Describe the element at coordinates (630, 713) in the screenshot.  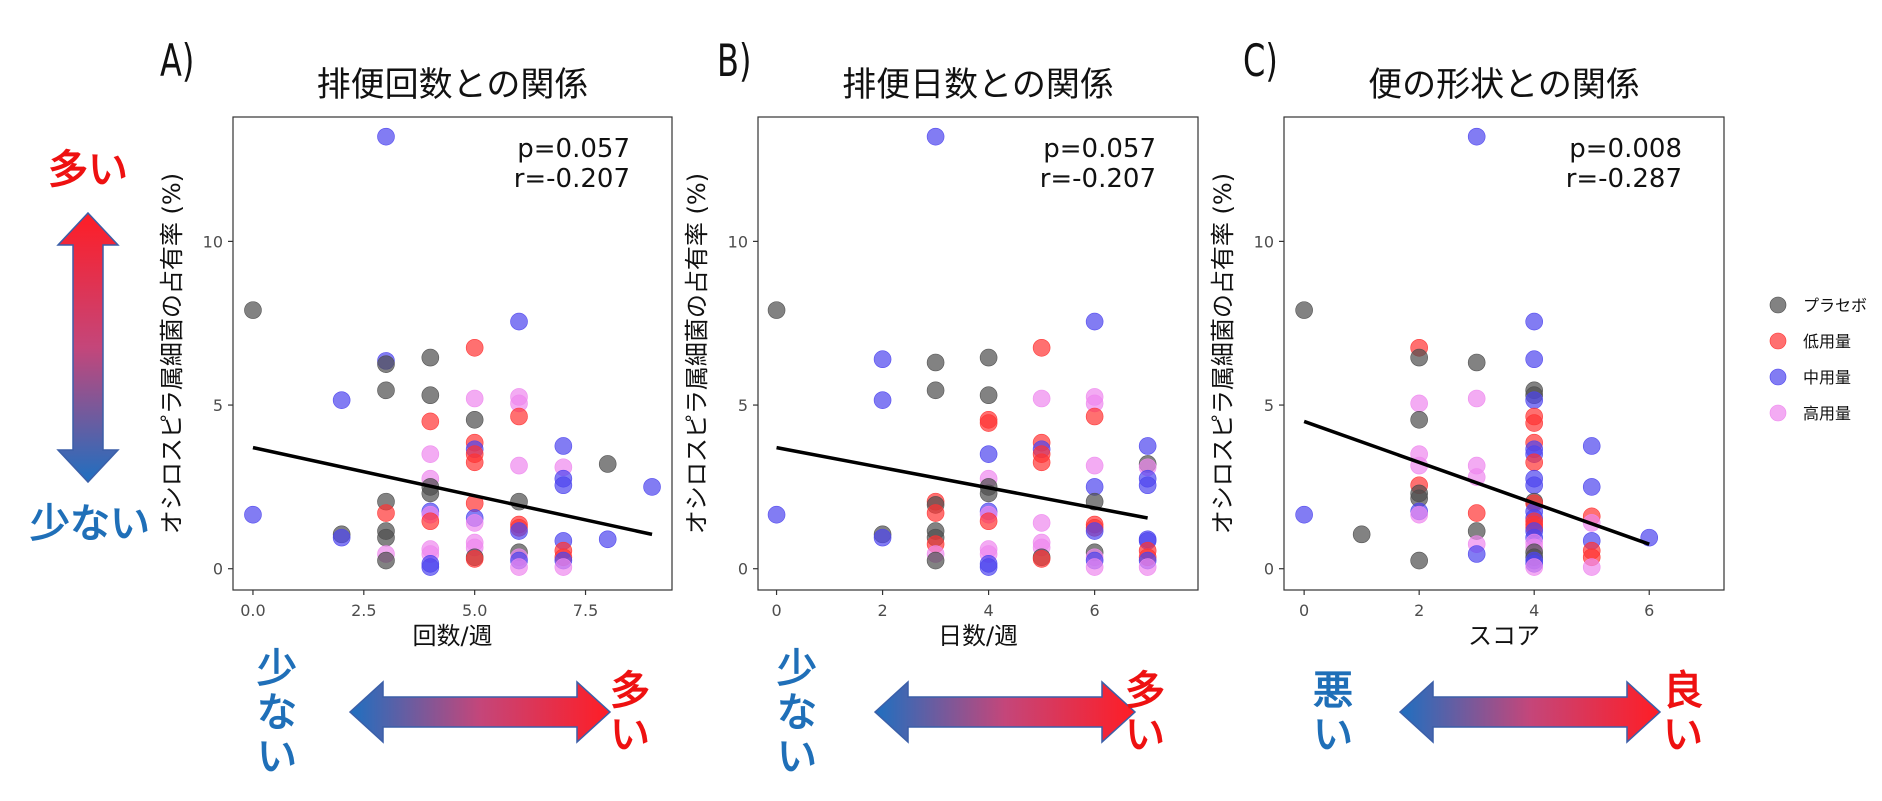
I see `arrow-arrow_right_label-label: 多い` at that location.